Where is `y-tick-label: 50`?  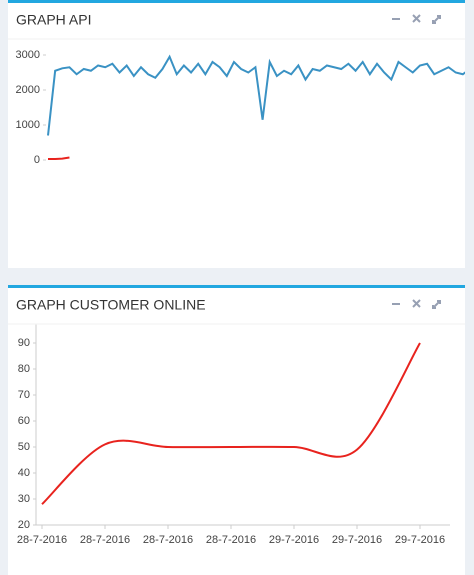 y-tick-label: 50 is located at coordinates (24, 447).